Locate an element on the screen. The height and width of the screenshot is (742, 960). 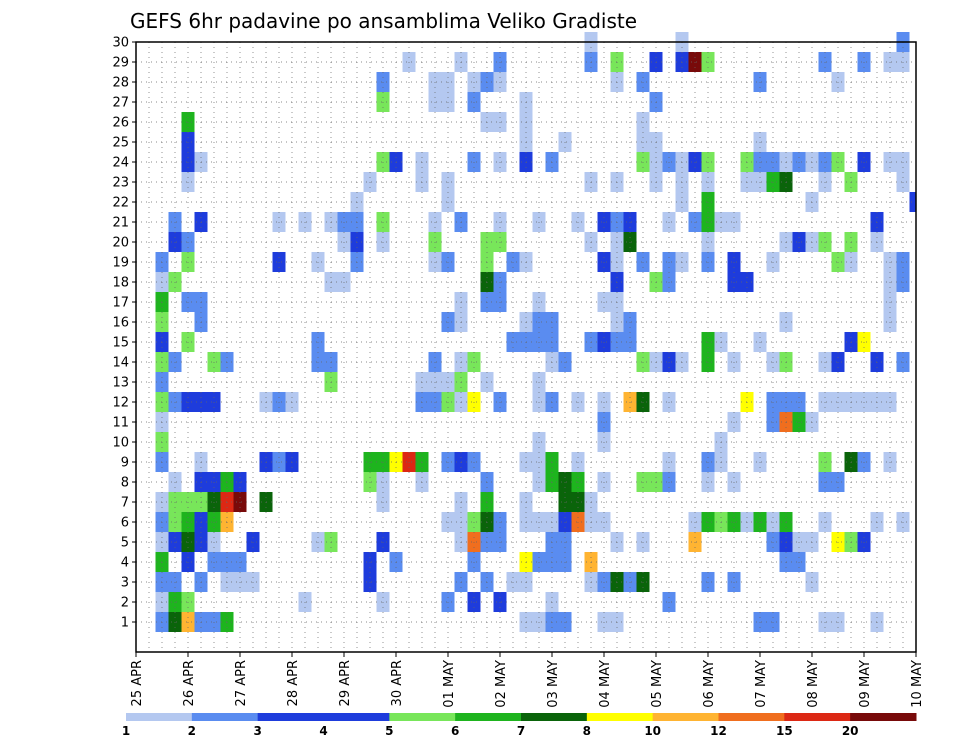
y-tick-label: 9 is located at coordinates (125, 463).